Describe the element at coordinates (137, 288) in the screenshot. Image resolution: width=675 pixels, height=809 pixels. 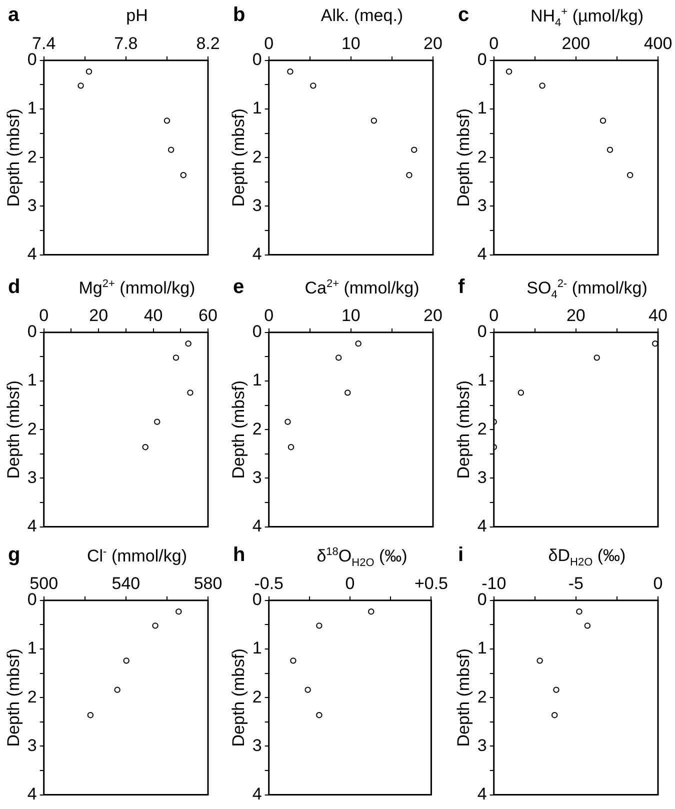
I see `x-axis-title: Mg$^{2+}$ (mmol/kg)` at that location.